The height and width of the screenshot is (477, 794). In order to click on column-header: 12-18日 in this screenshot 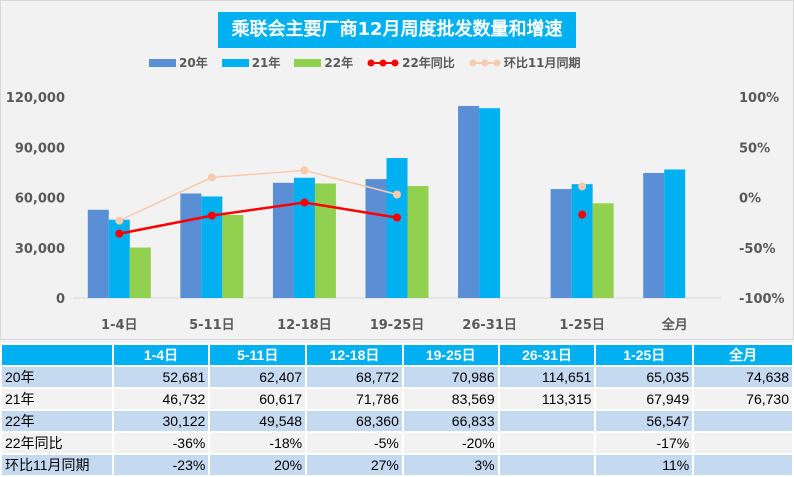, I will do `click(354, 355)`.